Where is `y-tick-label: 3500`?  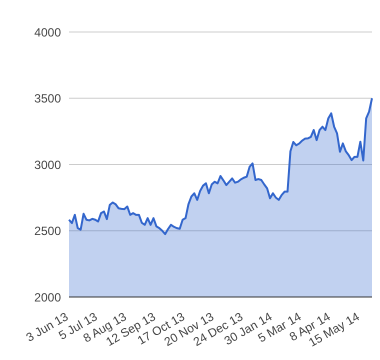 y-tick-label: 3500 is located at coordinates (48, 99).